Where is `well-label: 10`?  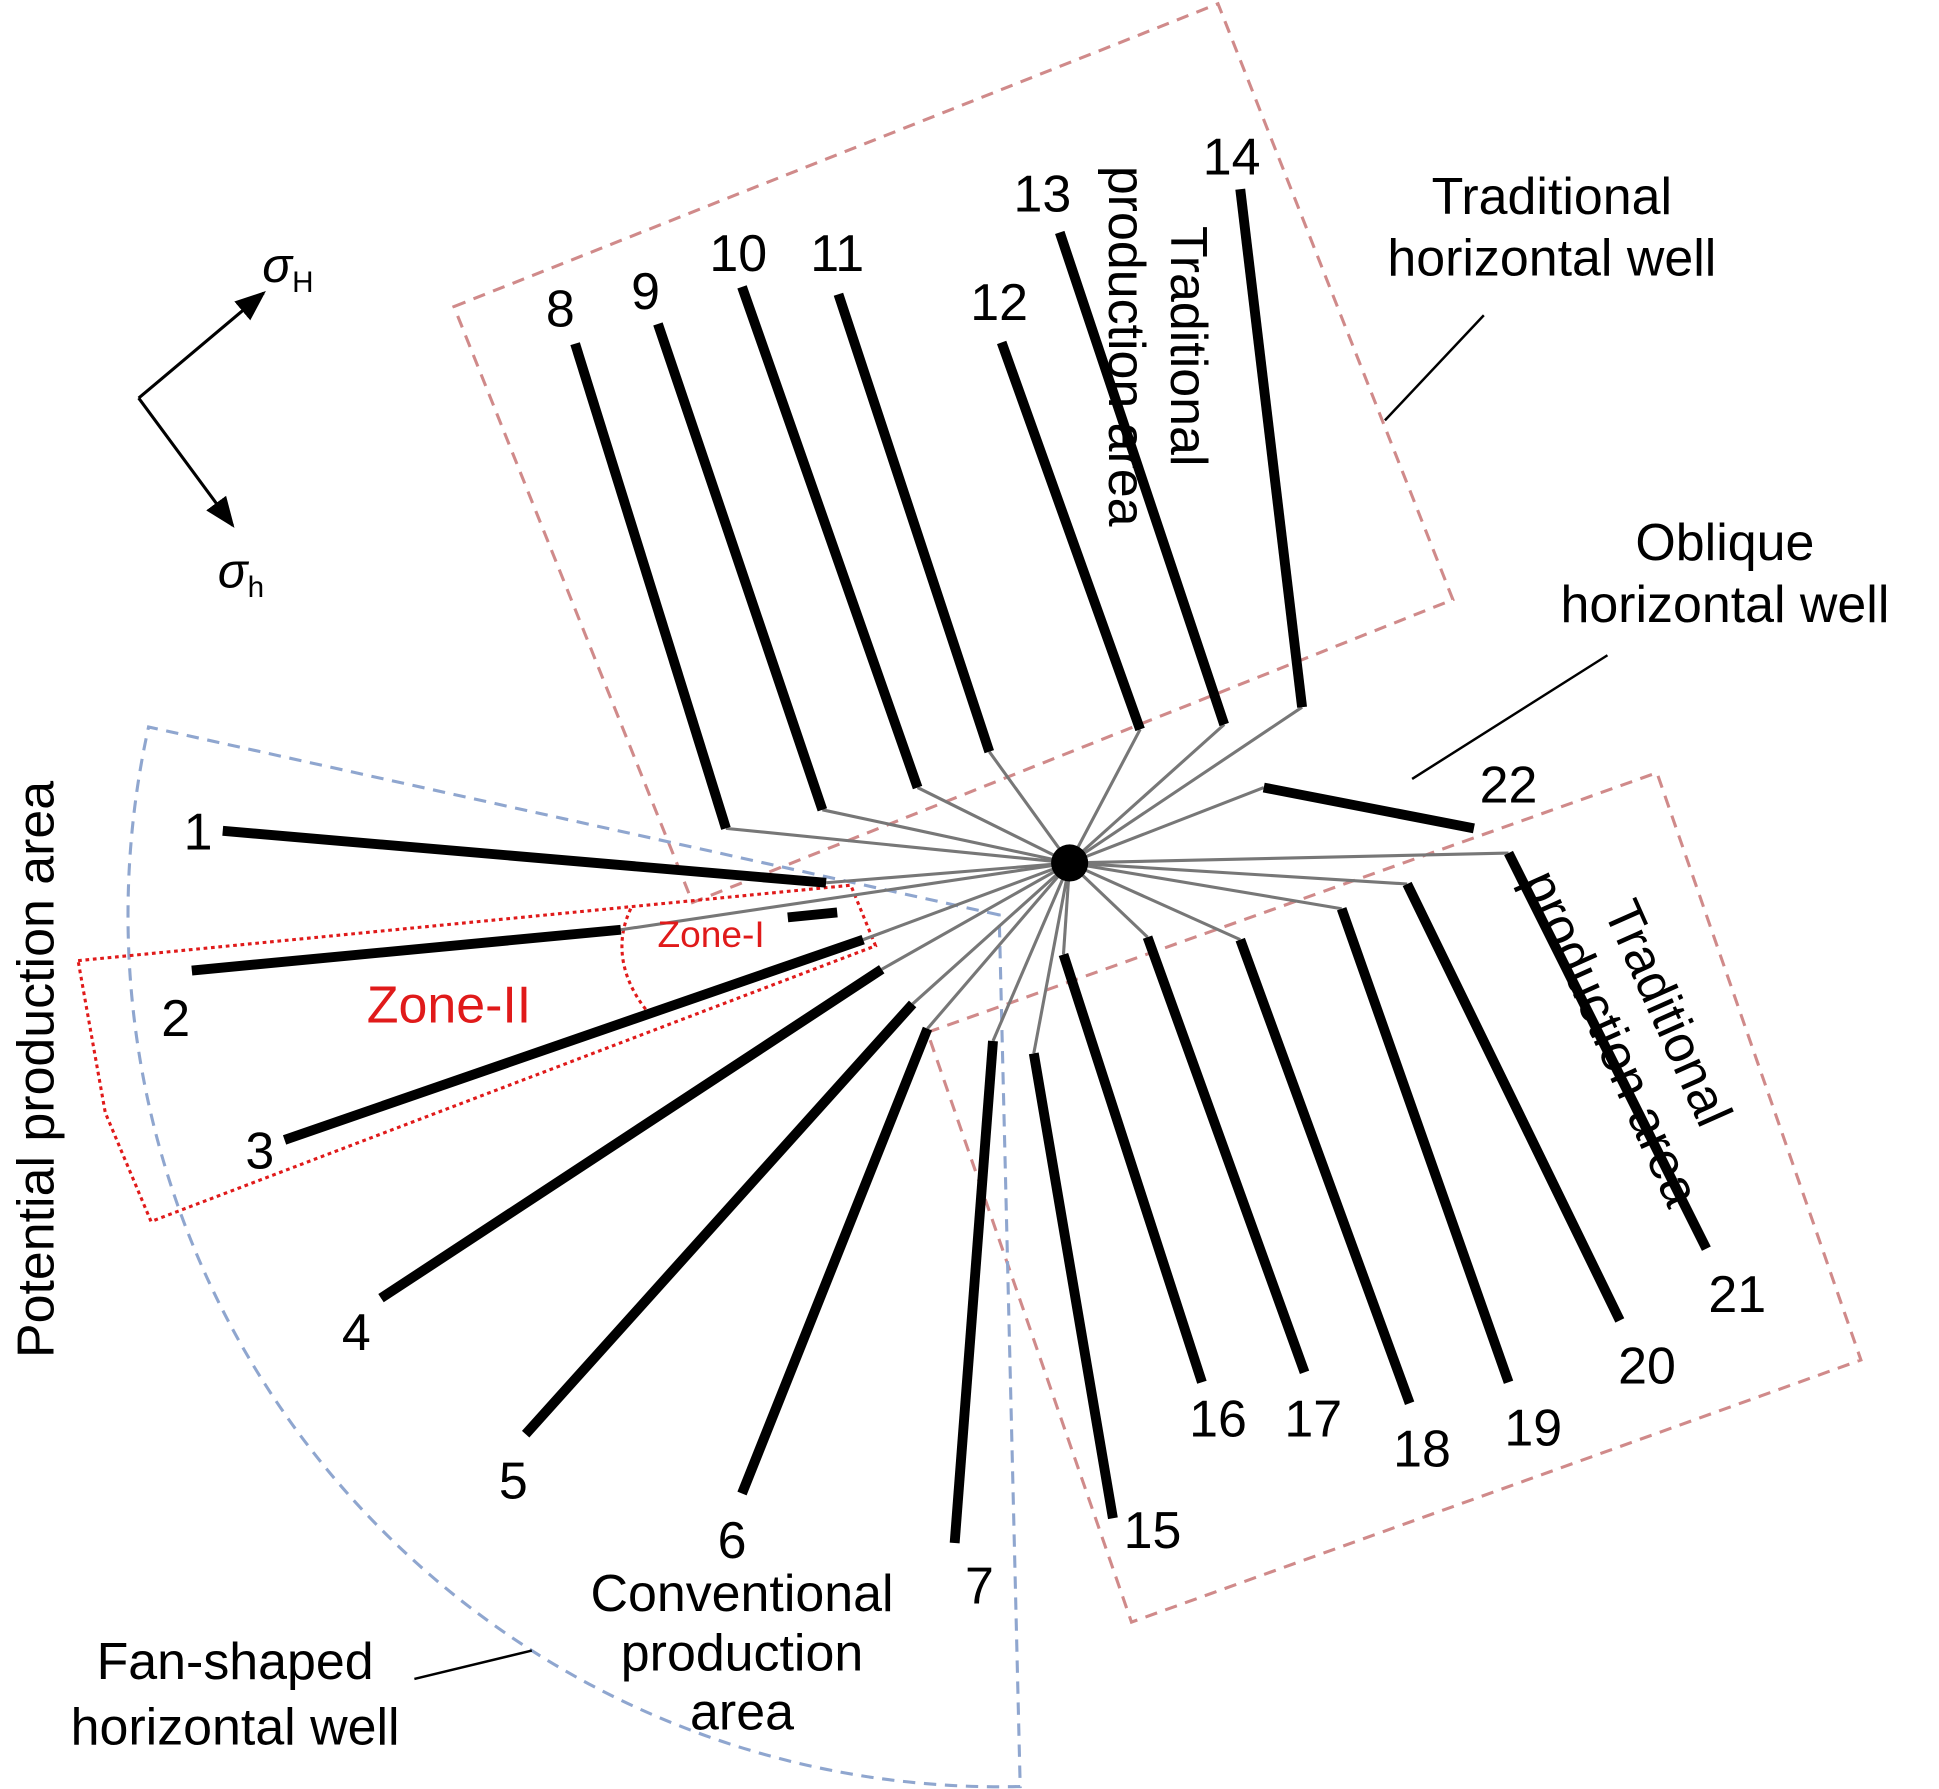
well-label: 10 is located at coordinates (738, 254).